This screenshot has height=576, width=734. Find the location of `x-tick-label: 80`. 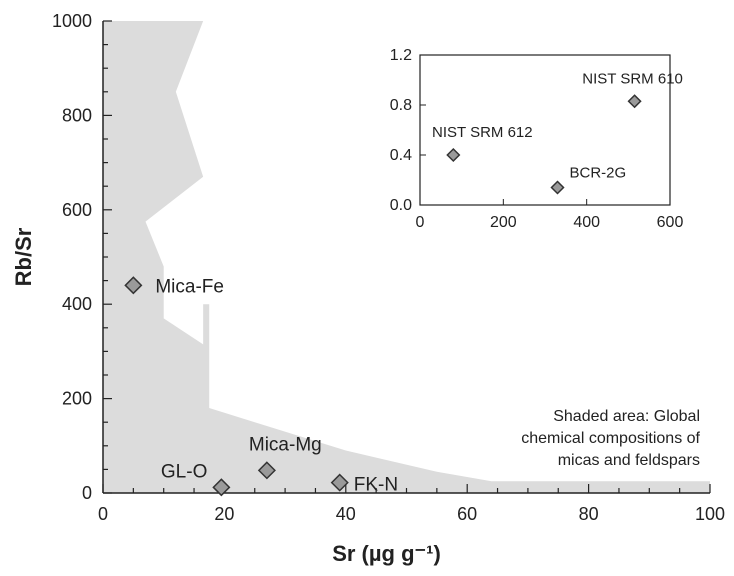

x-tick-label: 80 is located at coordinates (589, 514).